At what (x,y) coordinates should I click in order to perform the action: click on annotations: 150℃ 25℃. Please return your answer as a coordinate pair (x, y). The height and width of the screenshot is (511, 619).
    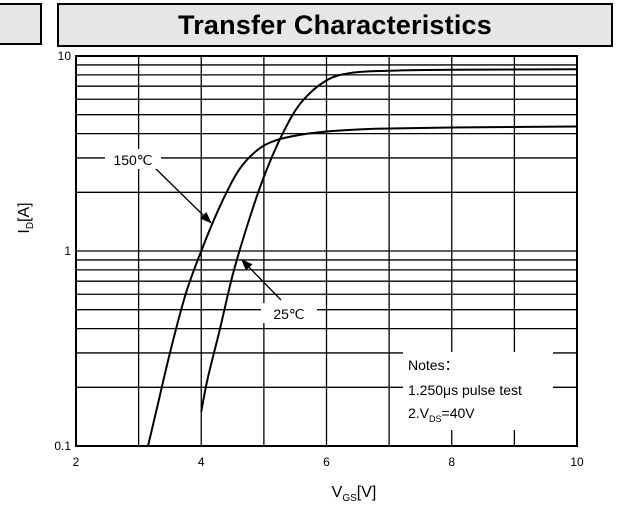
    Looking at the image, I should click on (211, 236).